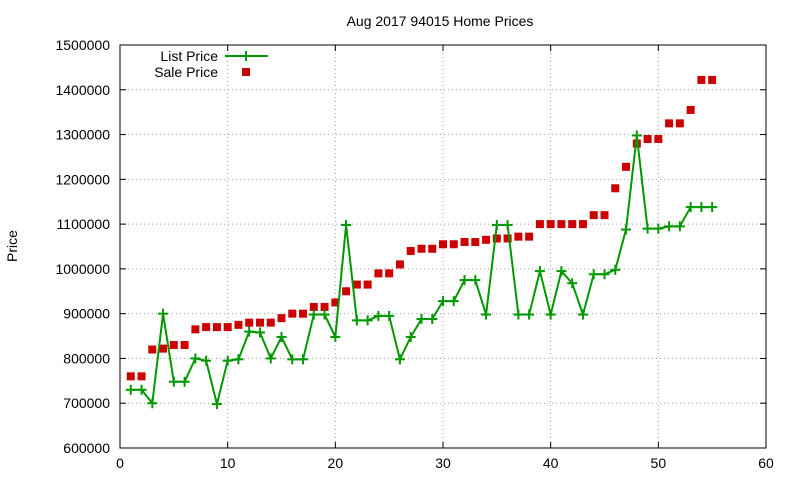 The image size is (800, 480). What do you see at coordinates (12, 246) in the screenshot?
I see `y-axis-label: Price` at bounding box center [12, 246].